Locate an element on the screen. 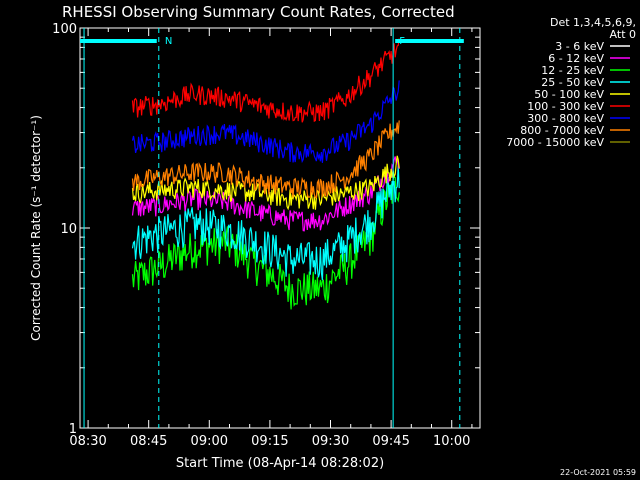 The height and width of the screenshot is (480, 640). y-axis-label: Corrected Count Rate (s⁻¹ detector⁻¹) is located at coordinates (36, 228).